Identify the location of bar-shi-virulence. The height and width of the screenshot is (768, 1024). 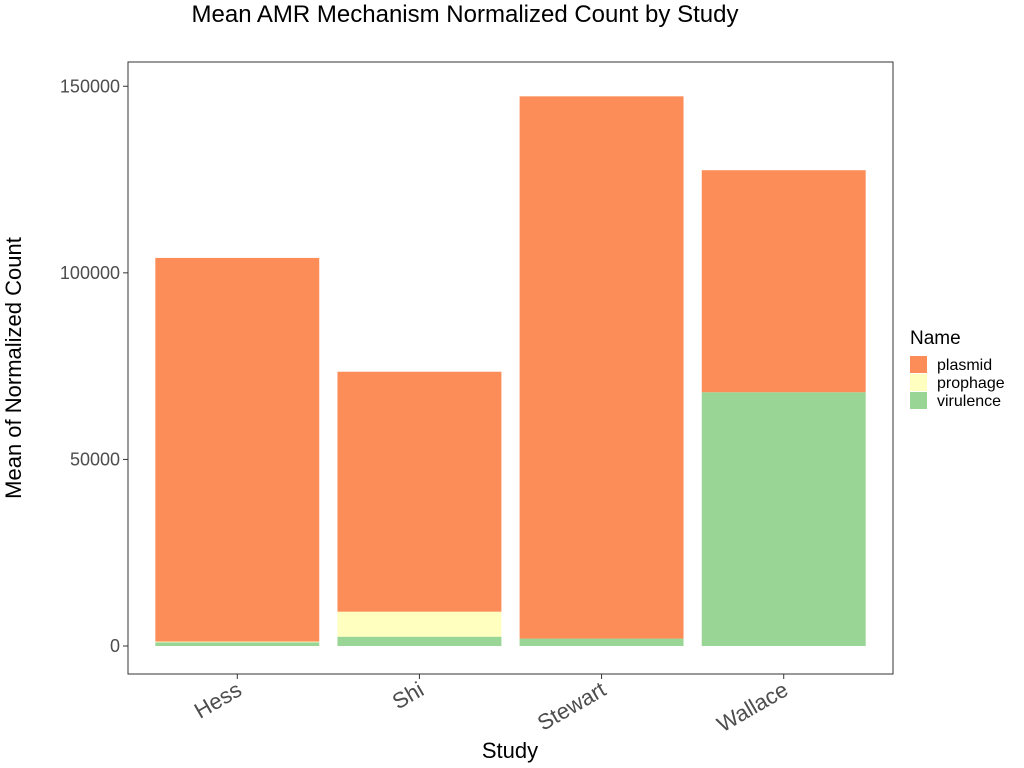
(419, 641).